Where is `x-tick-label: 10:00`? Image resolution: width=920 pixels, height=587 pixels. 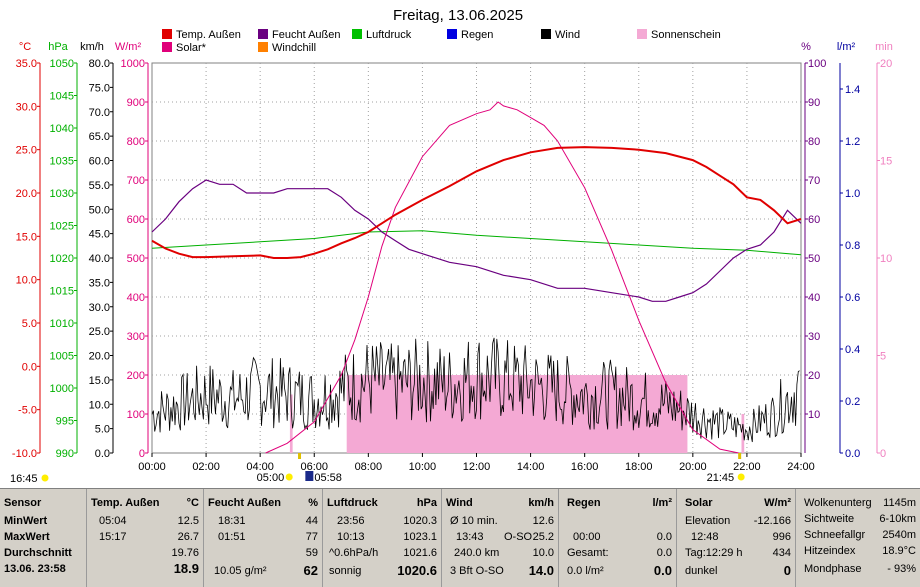
x-tick-label: 10:00 is located at coordinates (423, 467).